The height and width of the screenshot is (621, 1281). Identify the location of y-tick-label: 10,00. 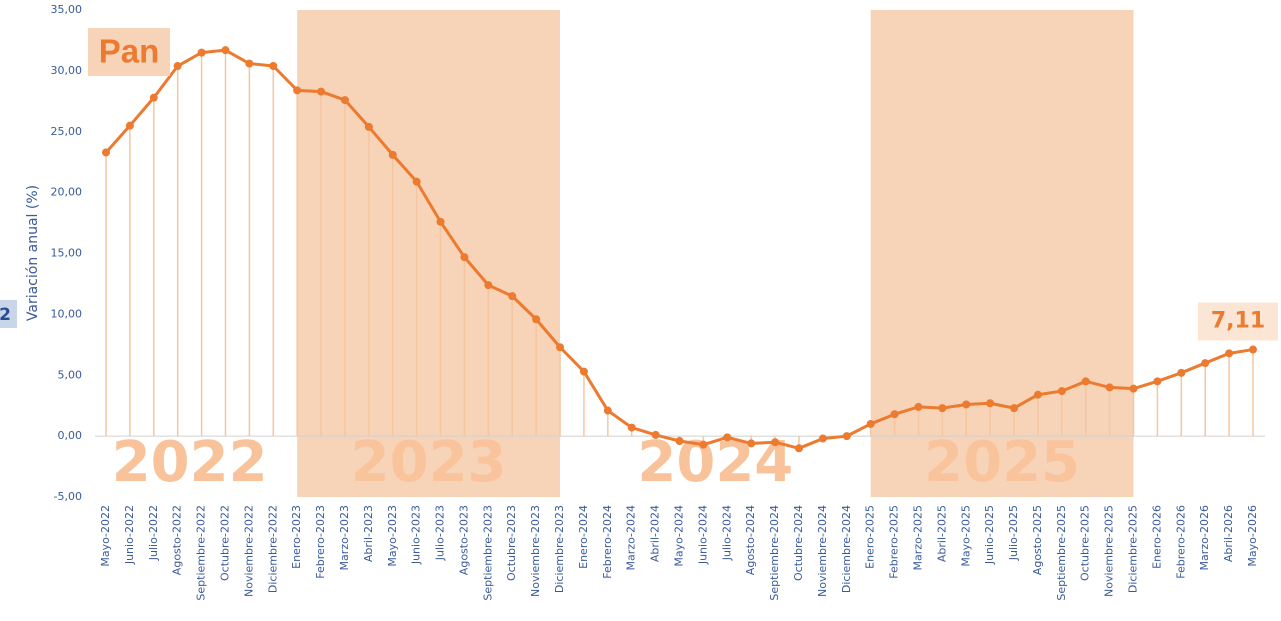
(67, 313).